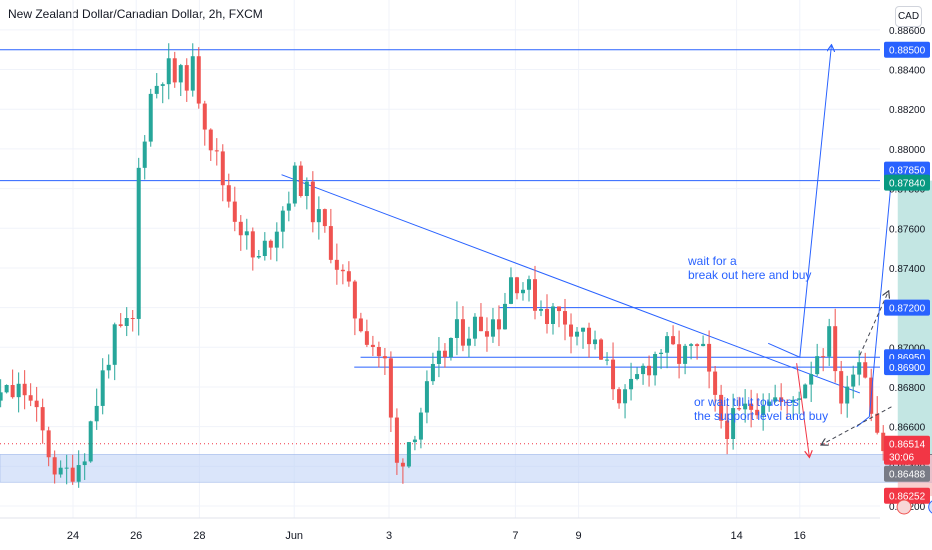 This screenshot has height=550, width=932. Describe the element at coordinates (873, 324) in the screenshot. I see `arrow-dashed-up` at that location.